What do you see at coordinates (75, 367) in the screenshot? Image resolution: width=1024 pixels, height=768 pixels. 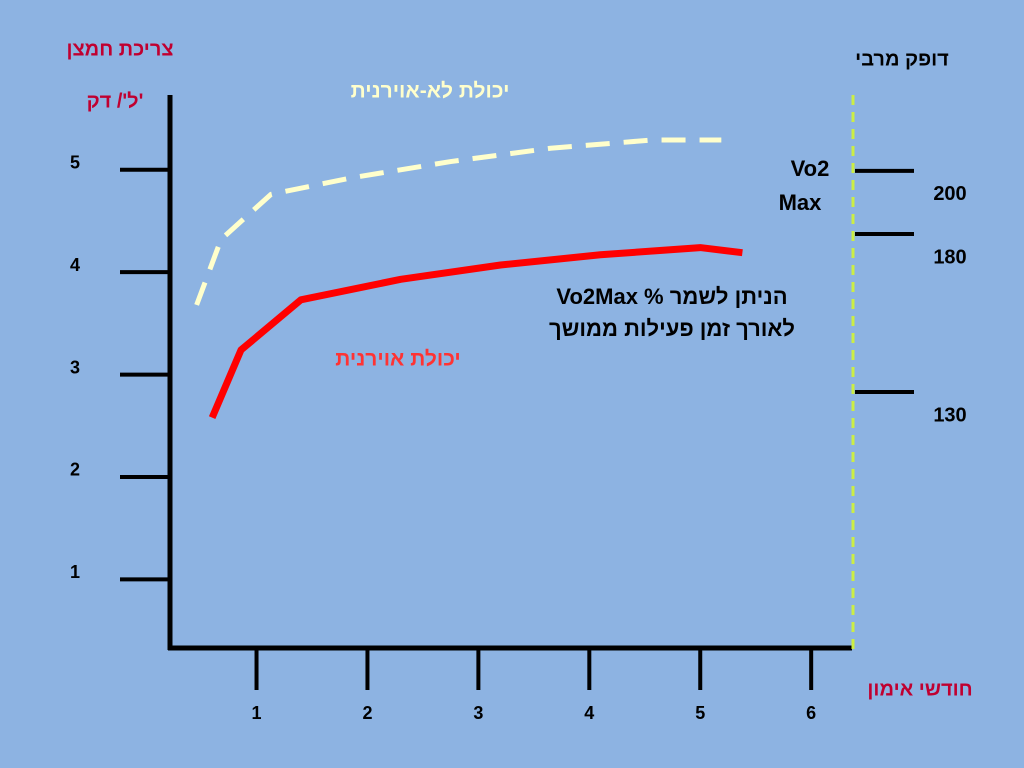 I see `y-tick-label: 3` at bounding box center [75, 367].